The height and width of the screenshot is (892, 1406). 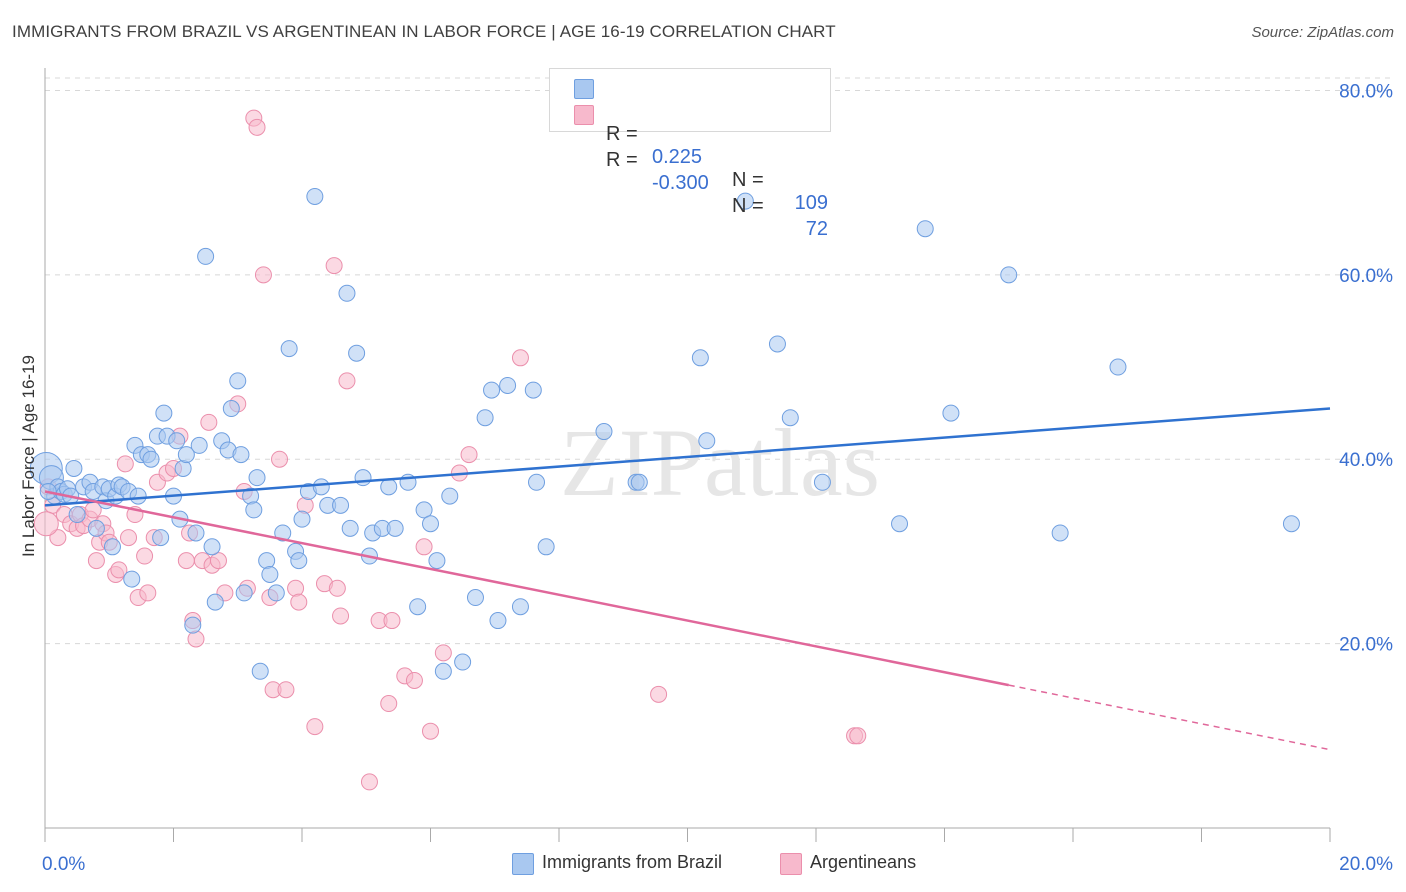 I want to click on argentineans-trend-extension, so click(x=1169, y=717).